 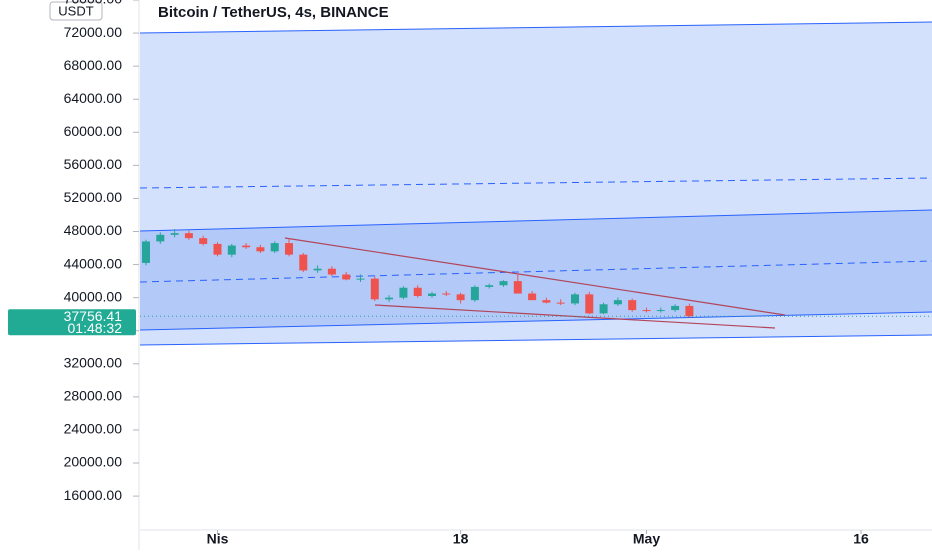 What do you see at coordinates (461, 539) in the screenshot?
I see `x-tick-label: 18` at bounding box center [461, 539].